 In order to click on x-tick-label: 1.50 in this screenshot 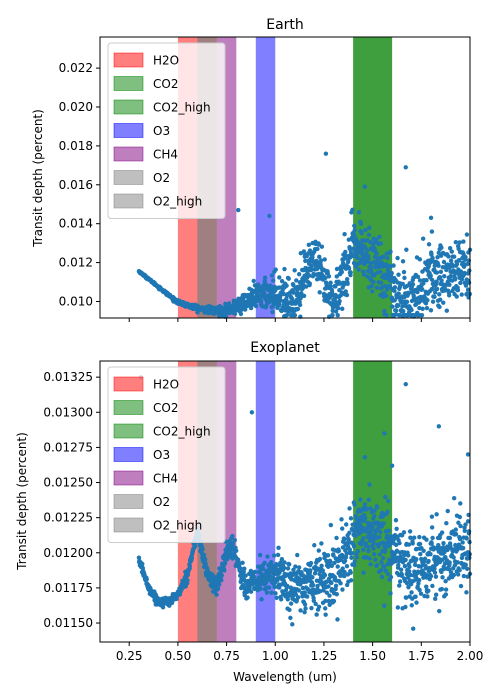, I will do `click(372, 656)`.